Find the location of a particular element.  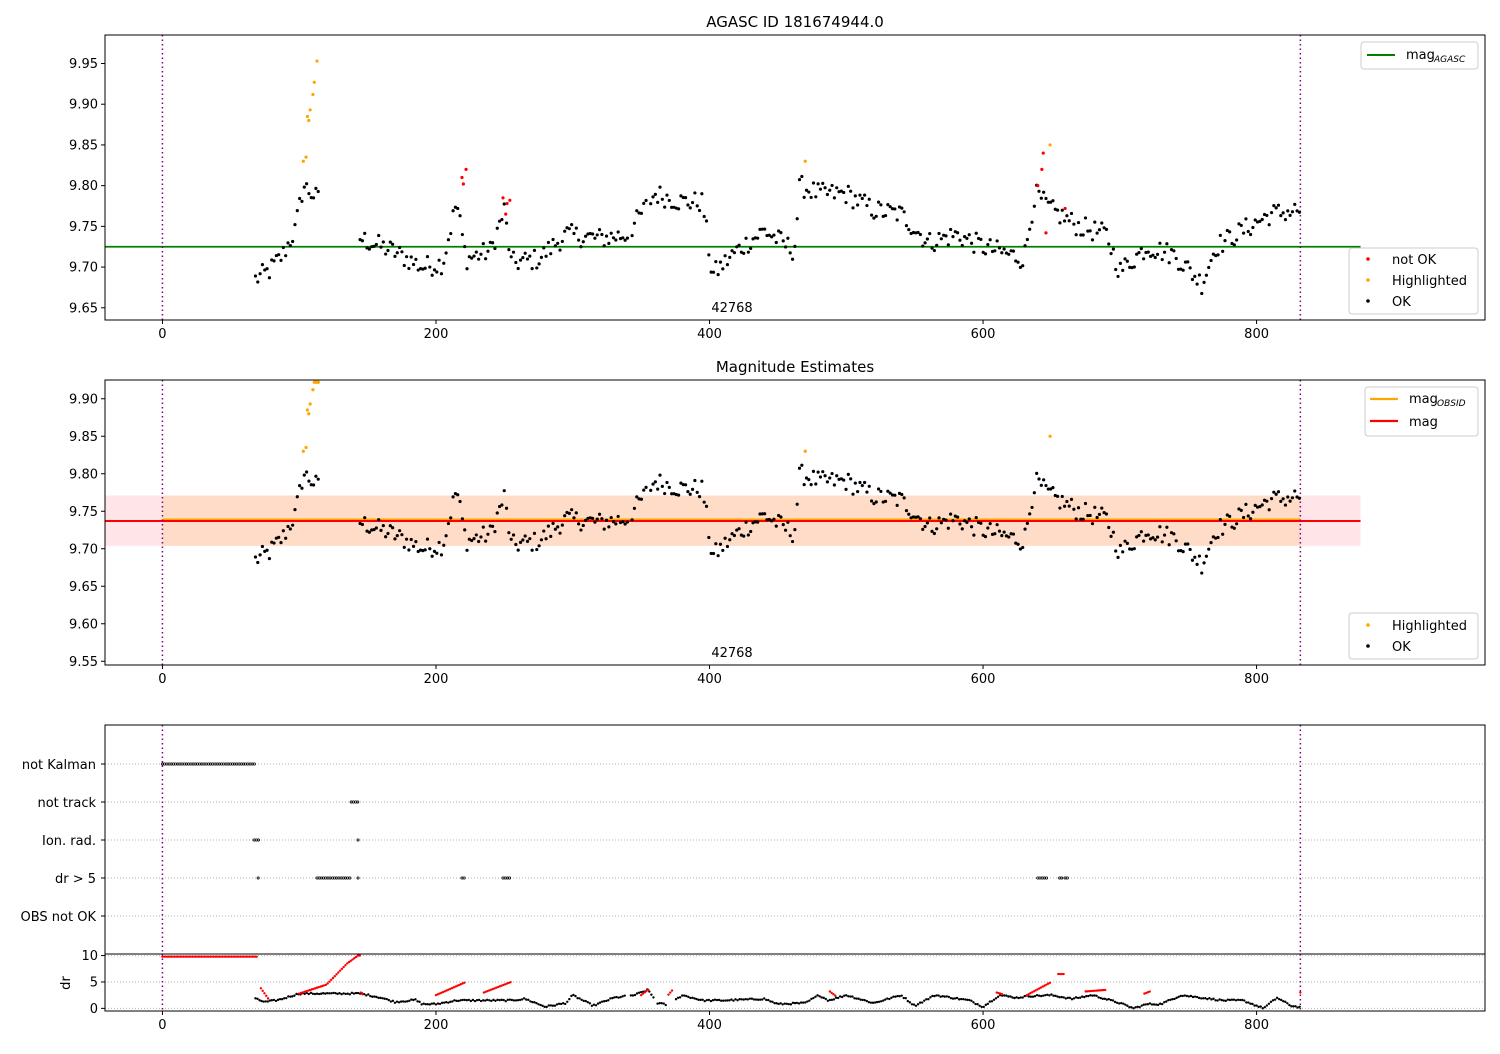

x-tick-label: 200 is located at coordinates (436, 1025).